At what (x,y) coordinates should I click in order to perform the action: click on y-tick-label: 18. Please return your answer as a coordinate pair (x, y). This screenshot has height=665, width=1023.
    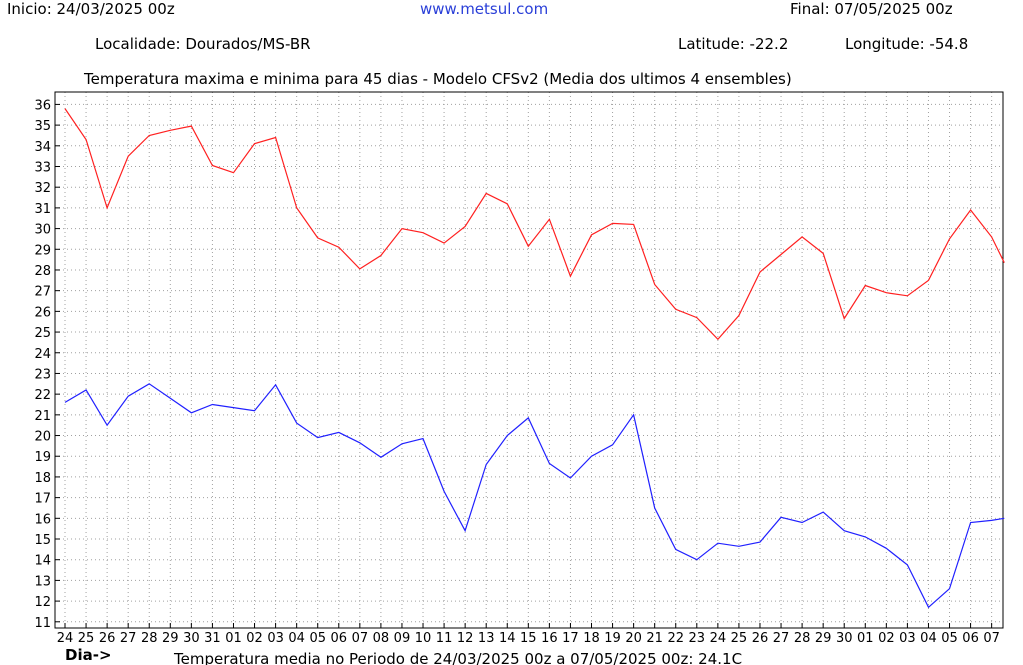
    Looking at the image, I should click on (42, 478).